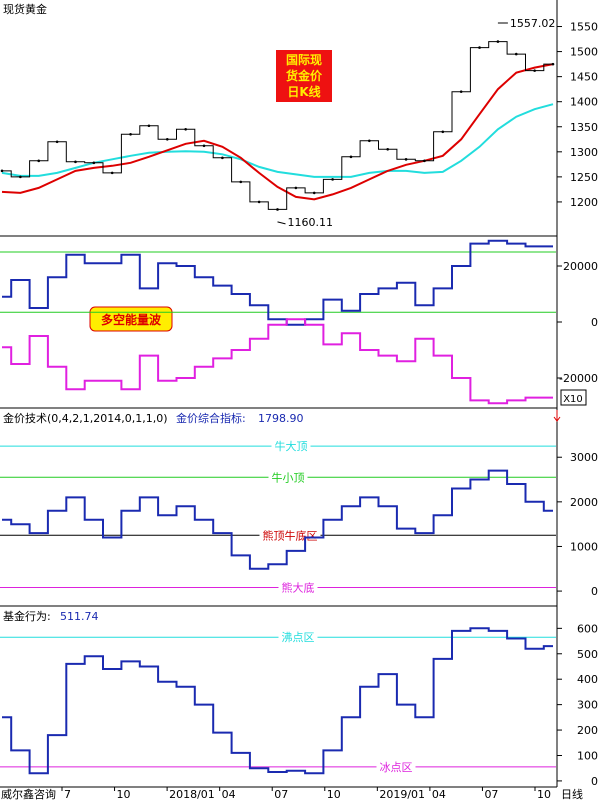 Image resolution: width=600 pixels, height=804 pixels. What do you see at coordinates (584, 457) in the screenshot?
I see `technique-axis-tick-label: 3000` at bounding box center [584, 457].